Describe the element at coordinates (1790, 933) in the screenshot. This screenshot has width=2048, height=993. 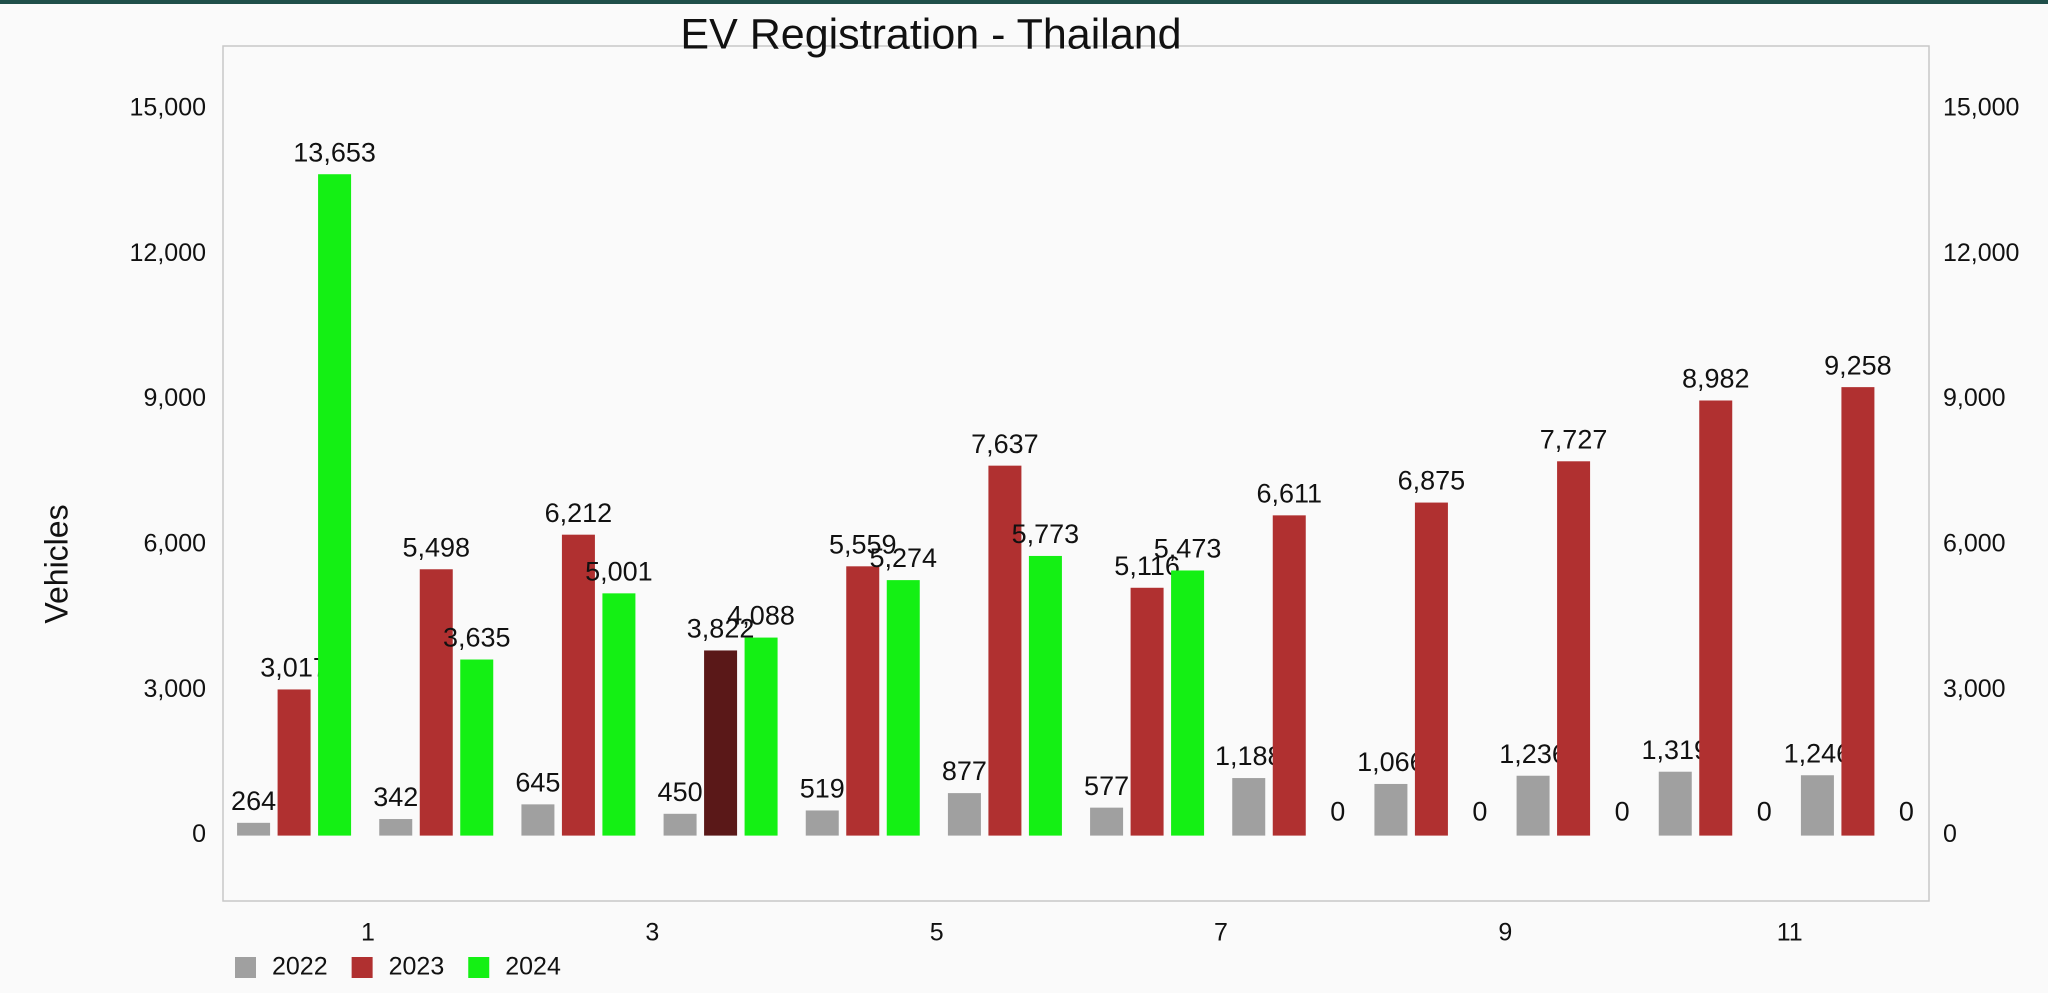
I see `x-tick-label: 11` at that location.